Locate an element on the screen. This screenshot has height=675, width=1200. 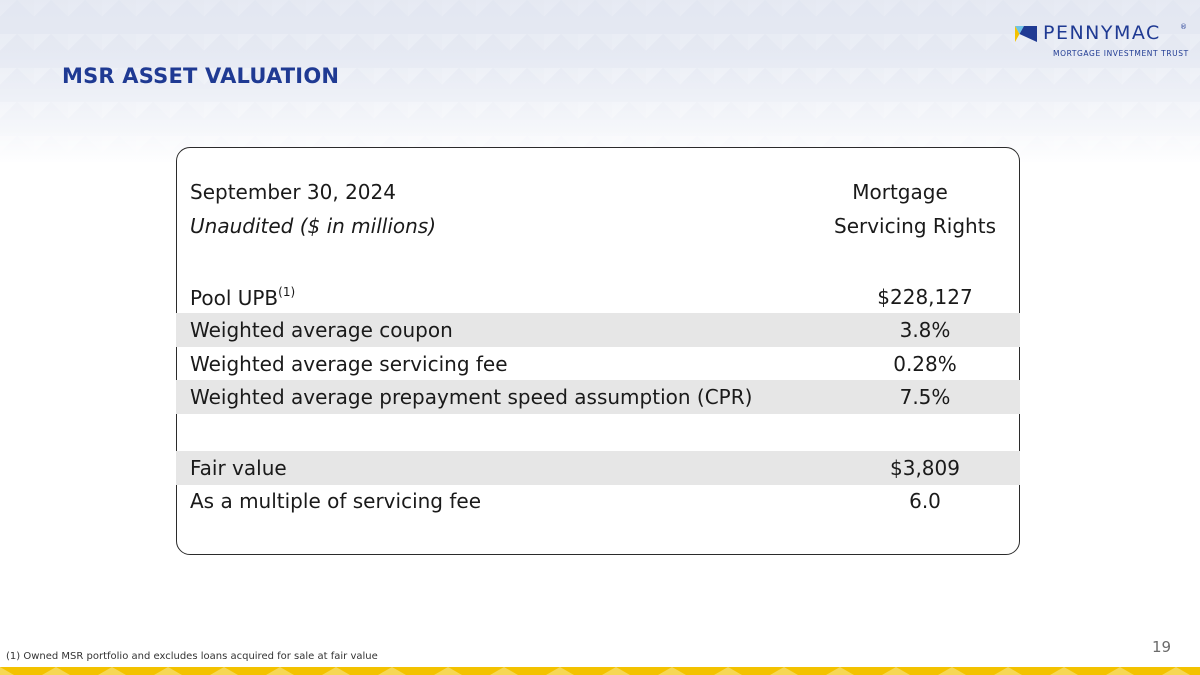
logo-registered-mark: ® is located at coordinates (1183, 27).